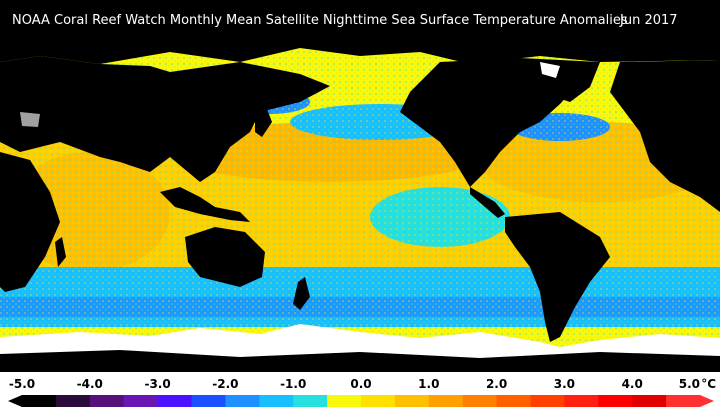 The height and width of the screenshot is (411, 720). What do you see at coordinates (496, 384) in the screenshot?
I see `colorbar-tick-label: 2.0` at bounding box center [496, 384].